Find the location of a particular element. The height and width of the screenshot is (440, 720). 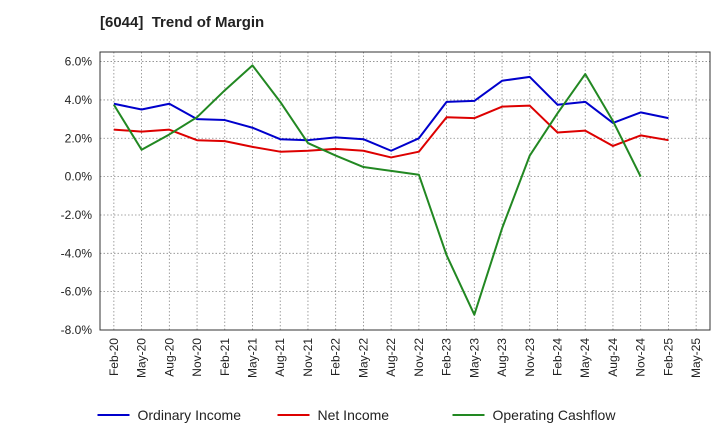

x-tick-label: May-22 is located at coordinates (363, 358).